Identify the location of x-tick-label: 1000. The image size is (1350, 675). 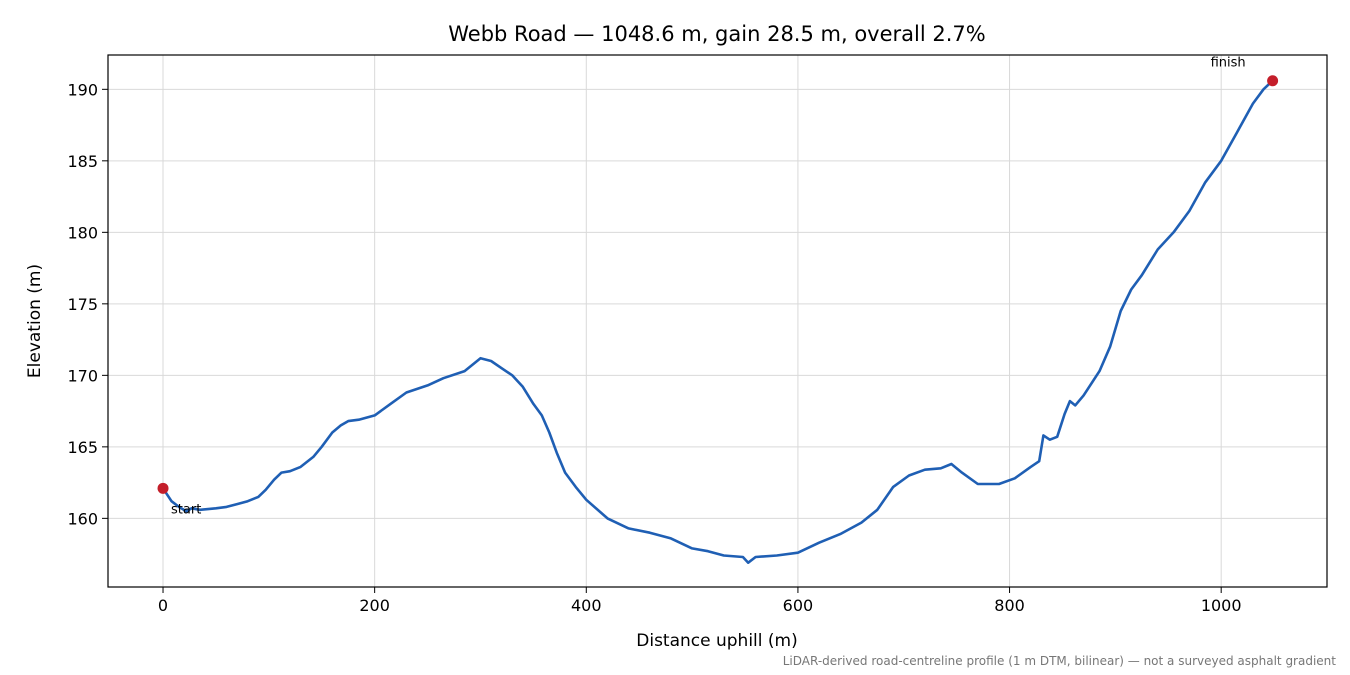
(1221, 605).